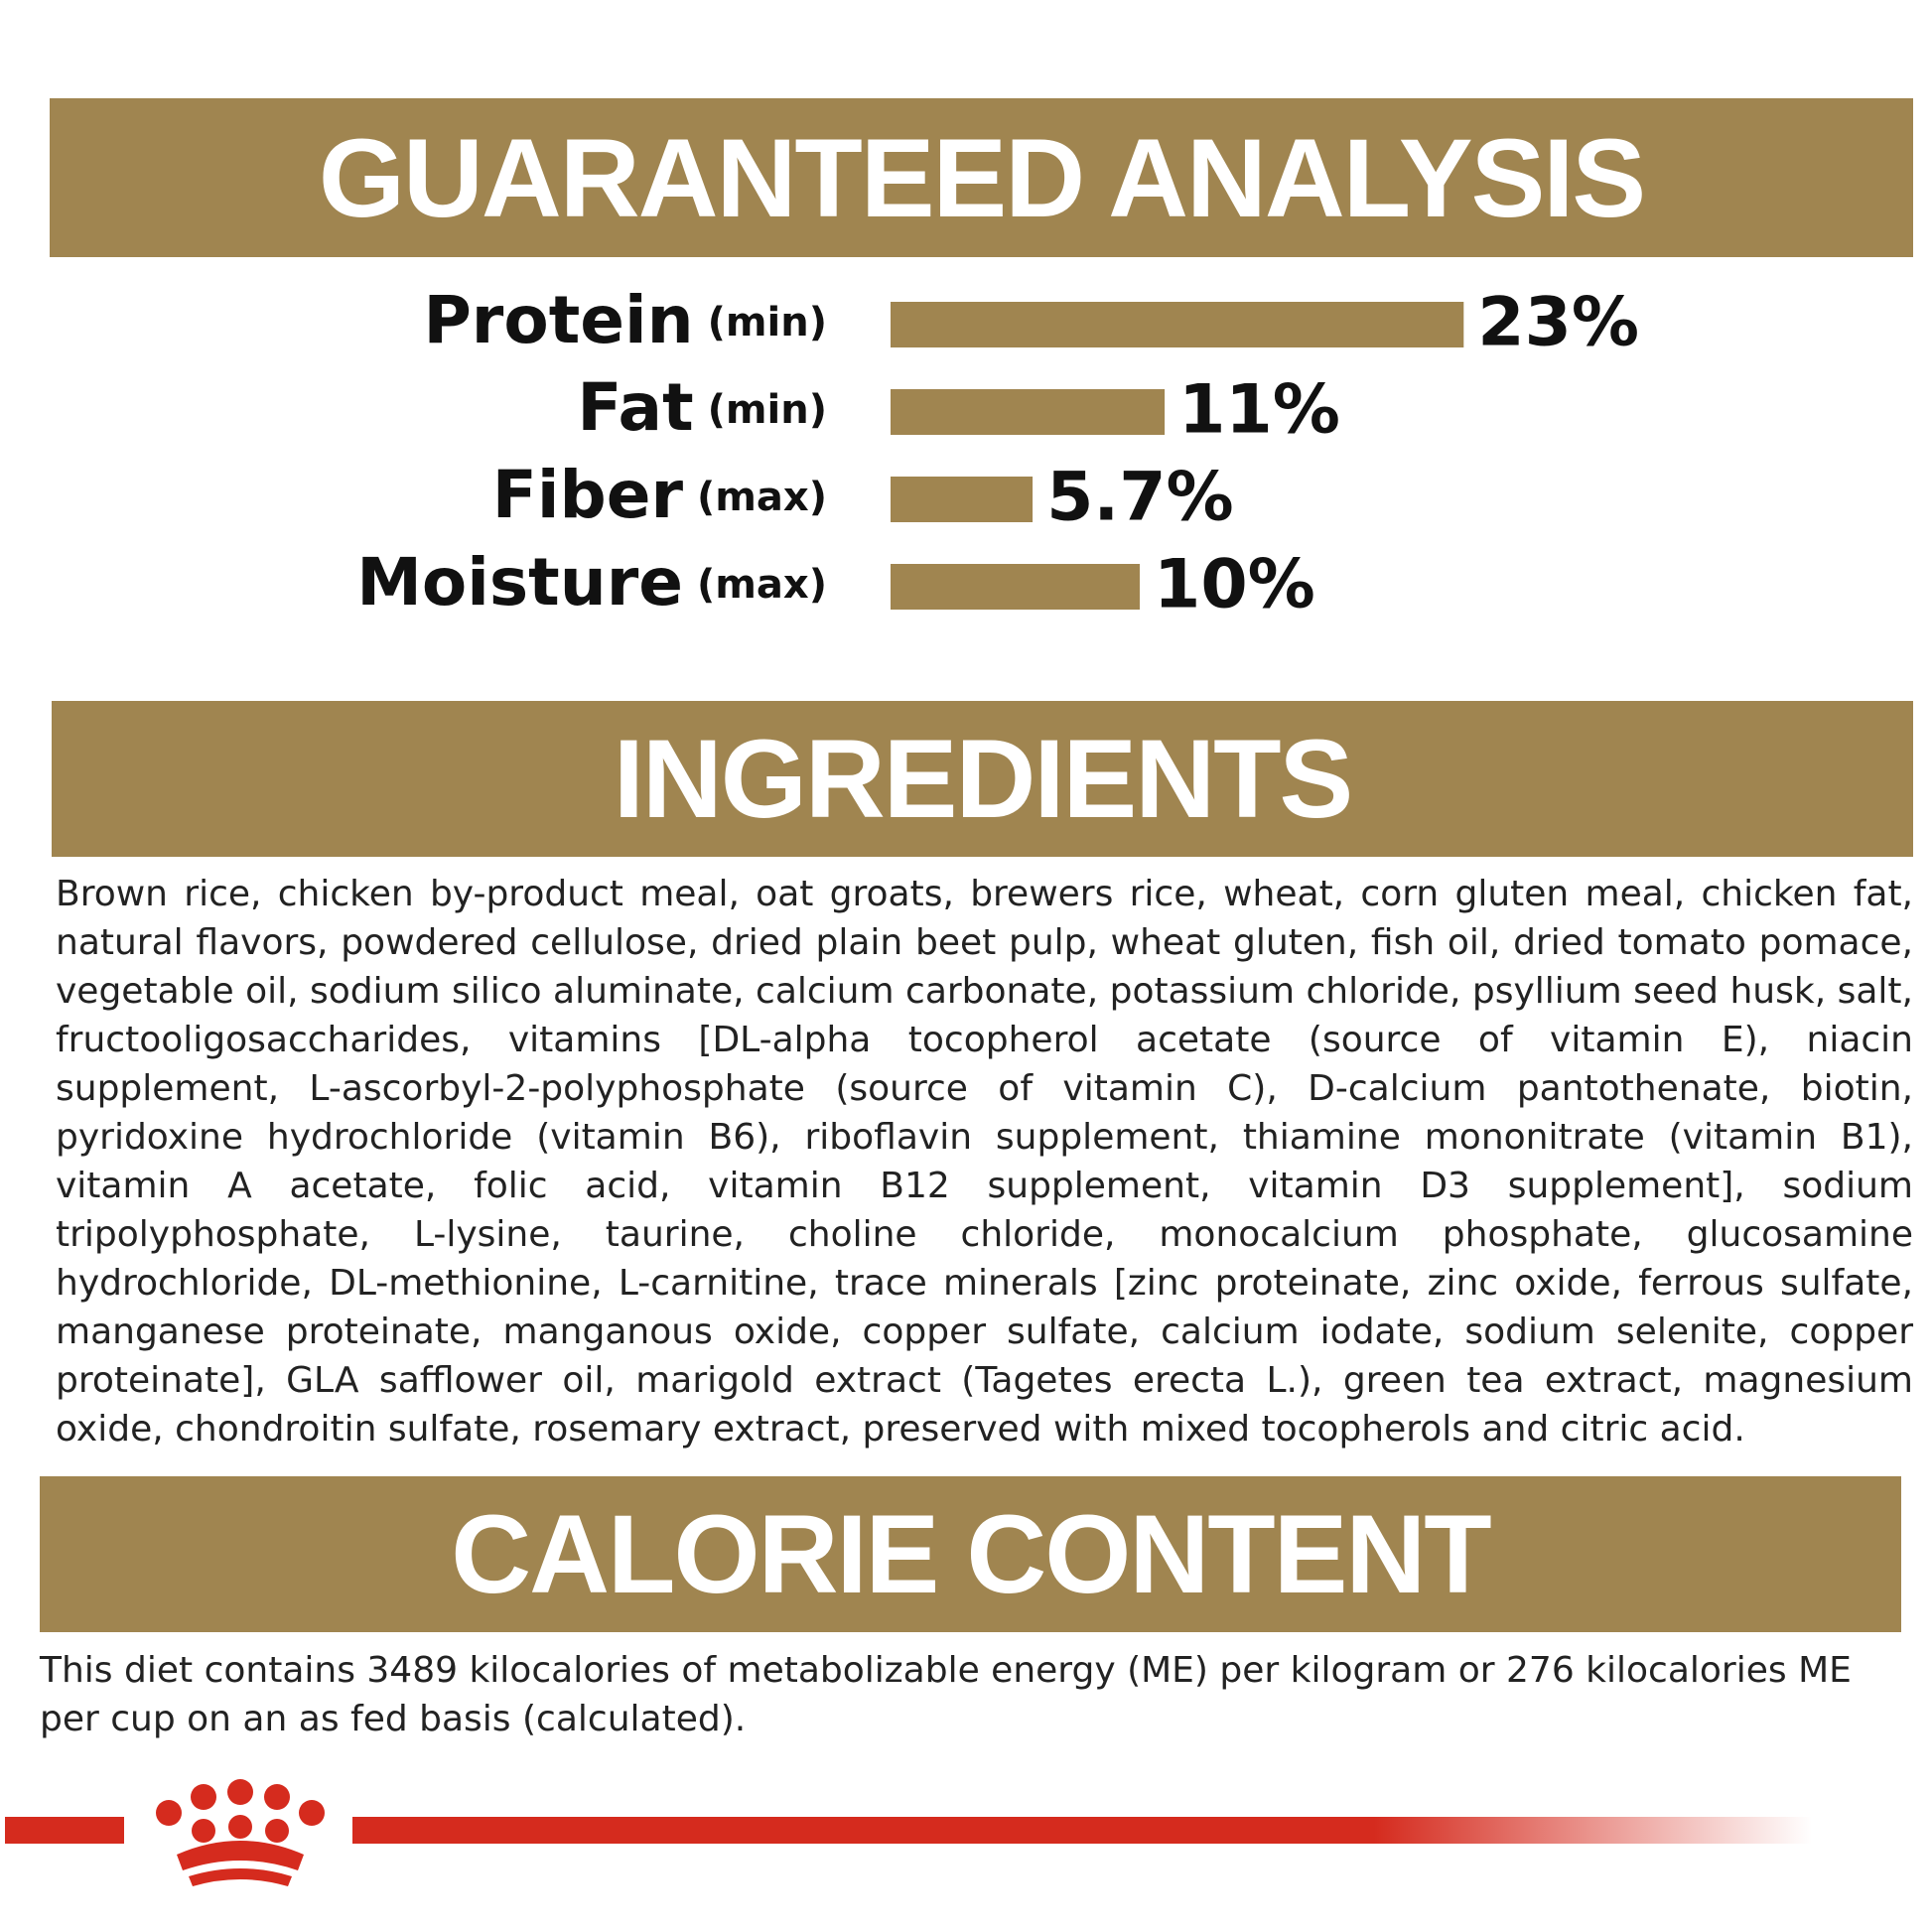  Describe the element at coordinates (983, 779) in the screenshot. I see `section-title: INGREDIENTS` at that location.